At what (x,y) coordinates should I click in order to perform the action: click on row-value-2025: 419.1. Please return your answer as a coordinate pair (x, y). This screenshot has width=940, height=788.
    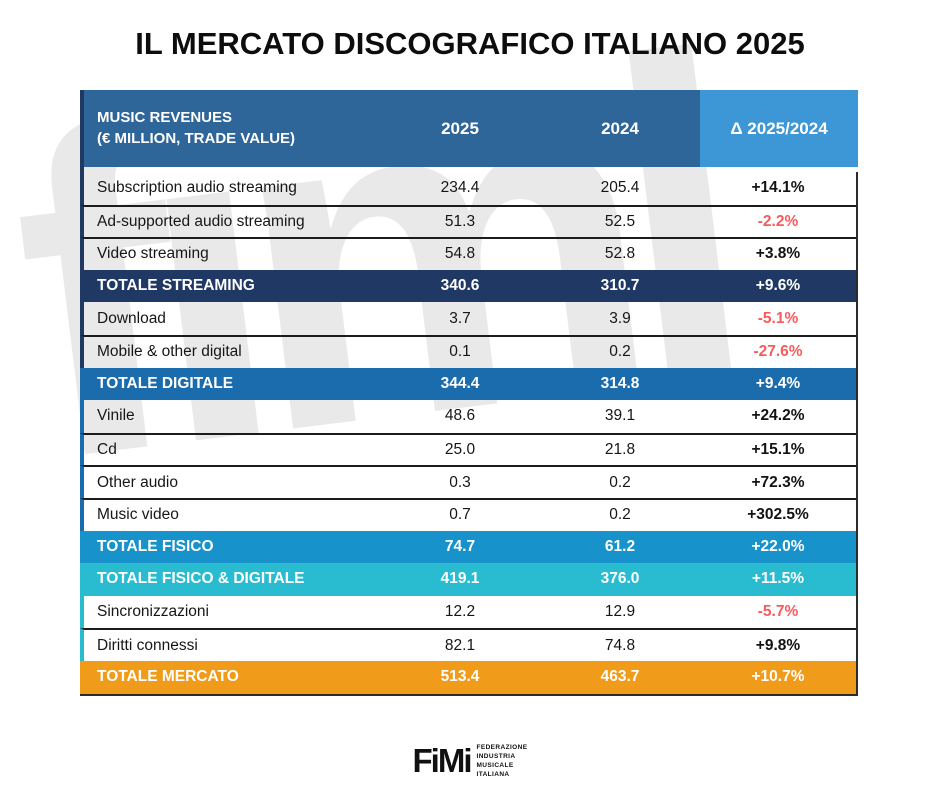
    Looking at the image, I should click on (460, 579).